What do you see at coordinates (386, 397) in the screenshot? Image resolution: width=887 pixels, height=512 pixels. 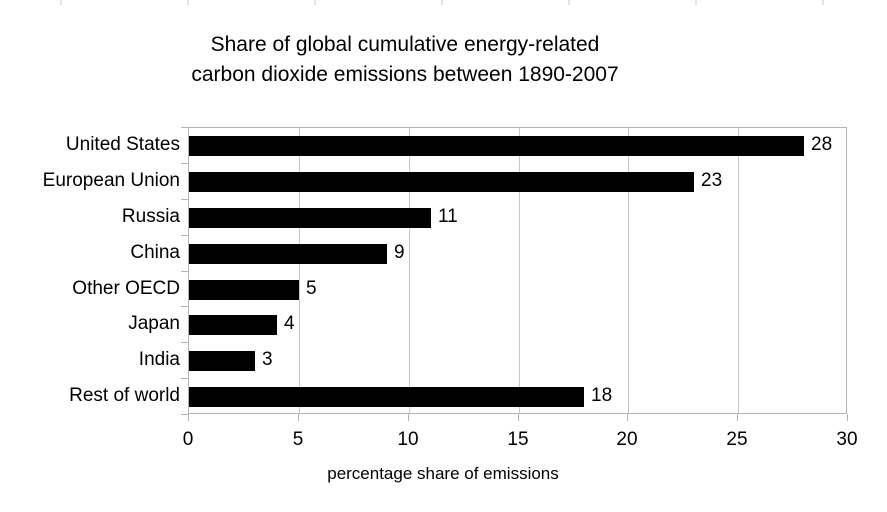 I see `bar-rest-of-world` at bounding box center [386, 397].